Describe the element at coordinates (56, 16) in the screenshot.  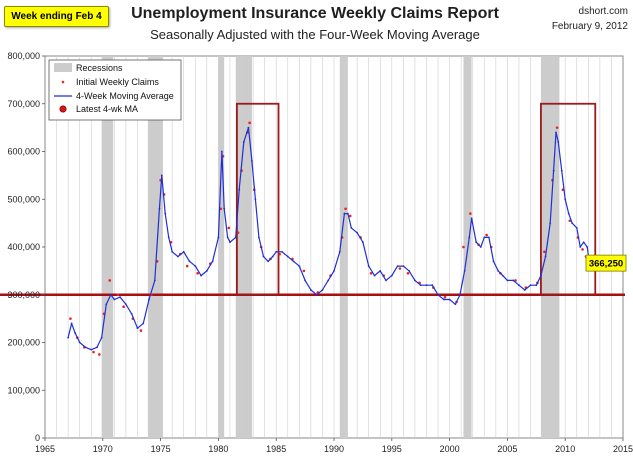
I see `week-ending-badge: Week ending Feb 4` at that location.